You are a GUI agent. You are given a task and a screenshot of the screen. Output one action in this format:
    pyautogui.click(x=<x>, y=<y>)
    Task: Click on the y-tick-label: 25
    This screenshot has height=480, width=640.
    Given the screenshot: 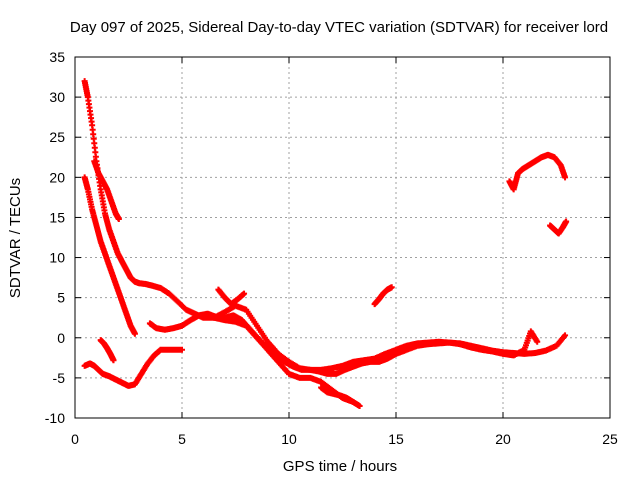 What is the action you would take?
    pyautogui.click(x=57, y=137)
    